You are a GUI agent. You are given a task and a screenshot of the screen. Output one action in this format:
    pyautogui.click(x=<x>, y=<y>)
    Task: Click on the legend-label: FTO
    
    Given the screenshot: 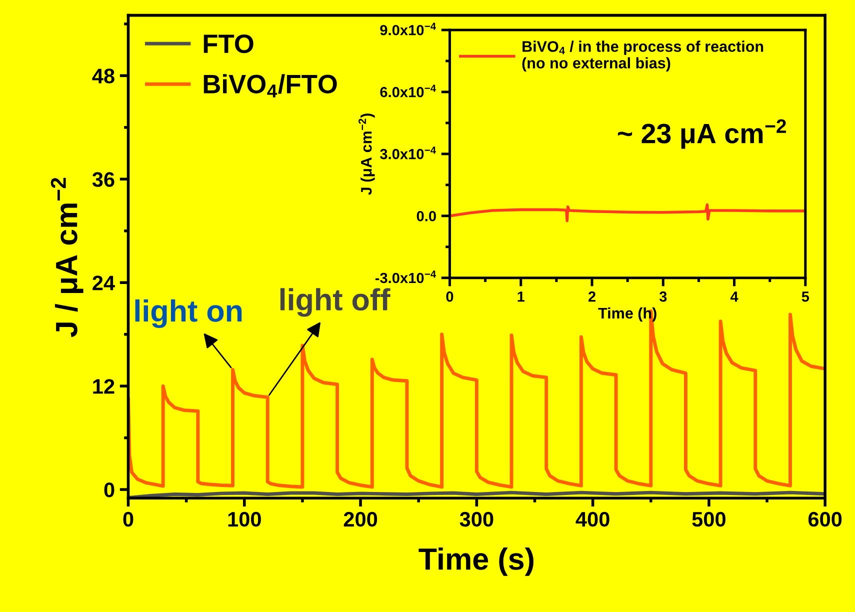 What is the action you would take?
    pyautogui.click(x=229, y=44)
    